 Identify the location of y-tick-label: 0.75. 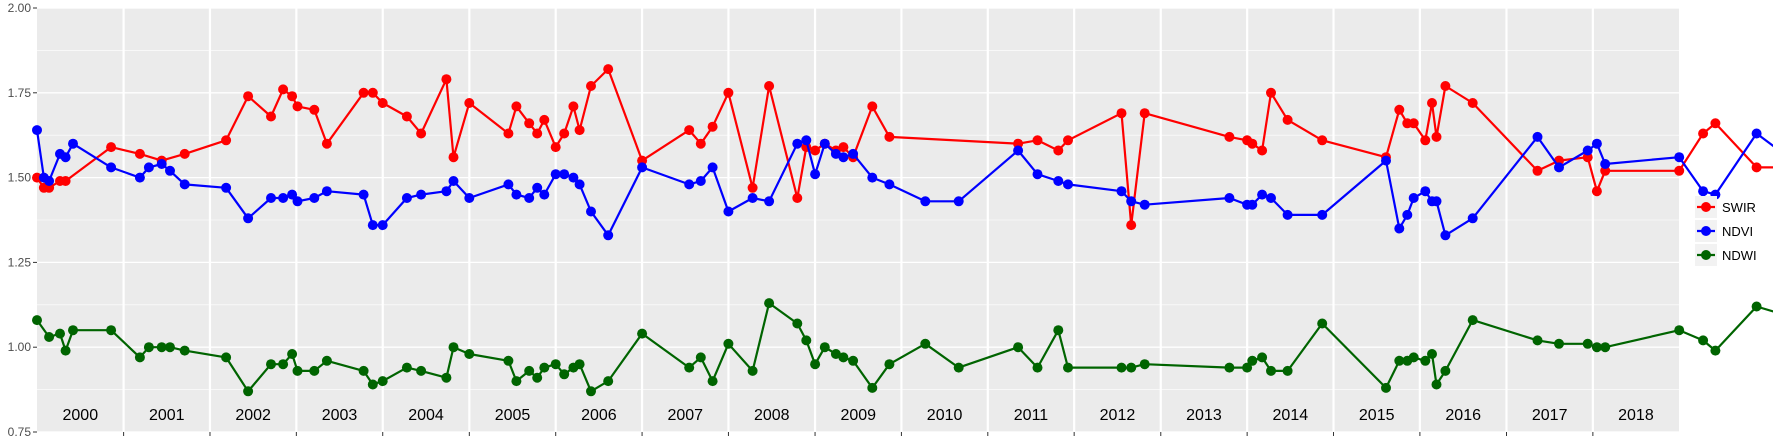
(20, 432).